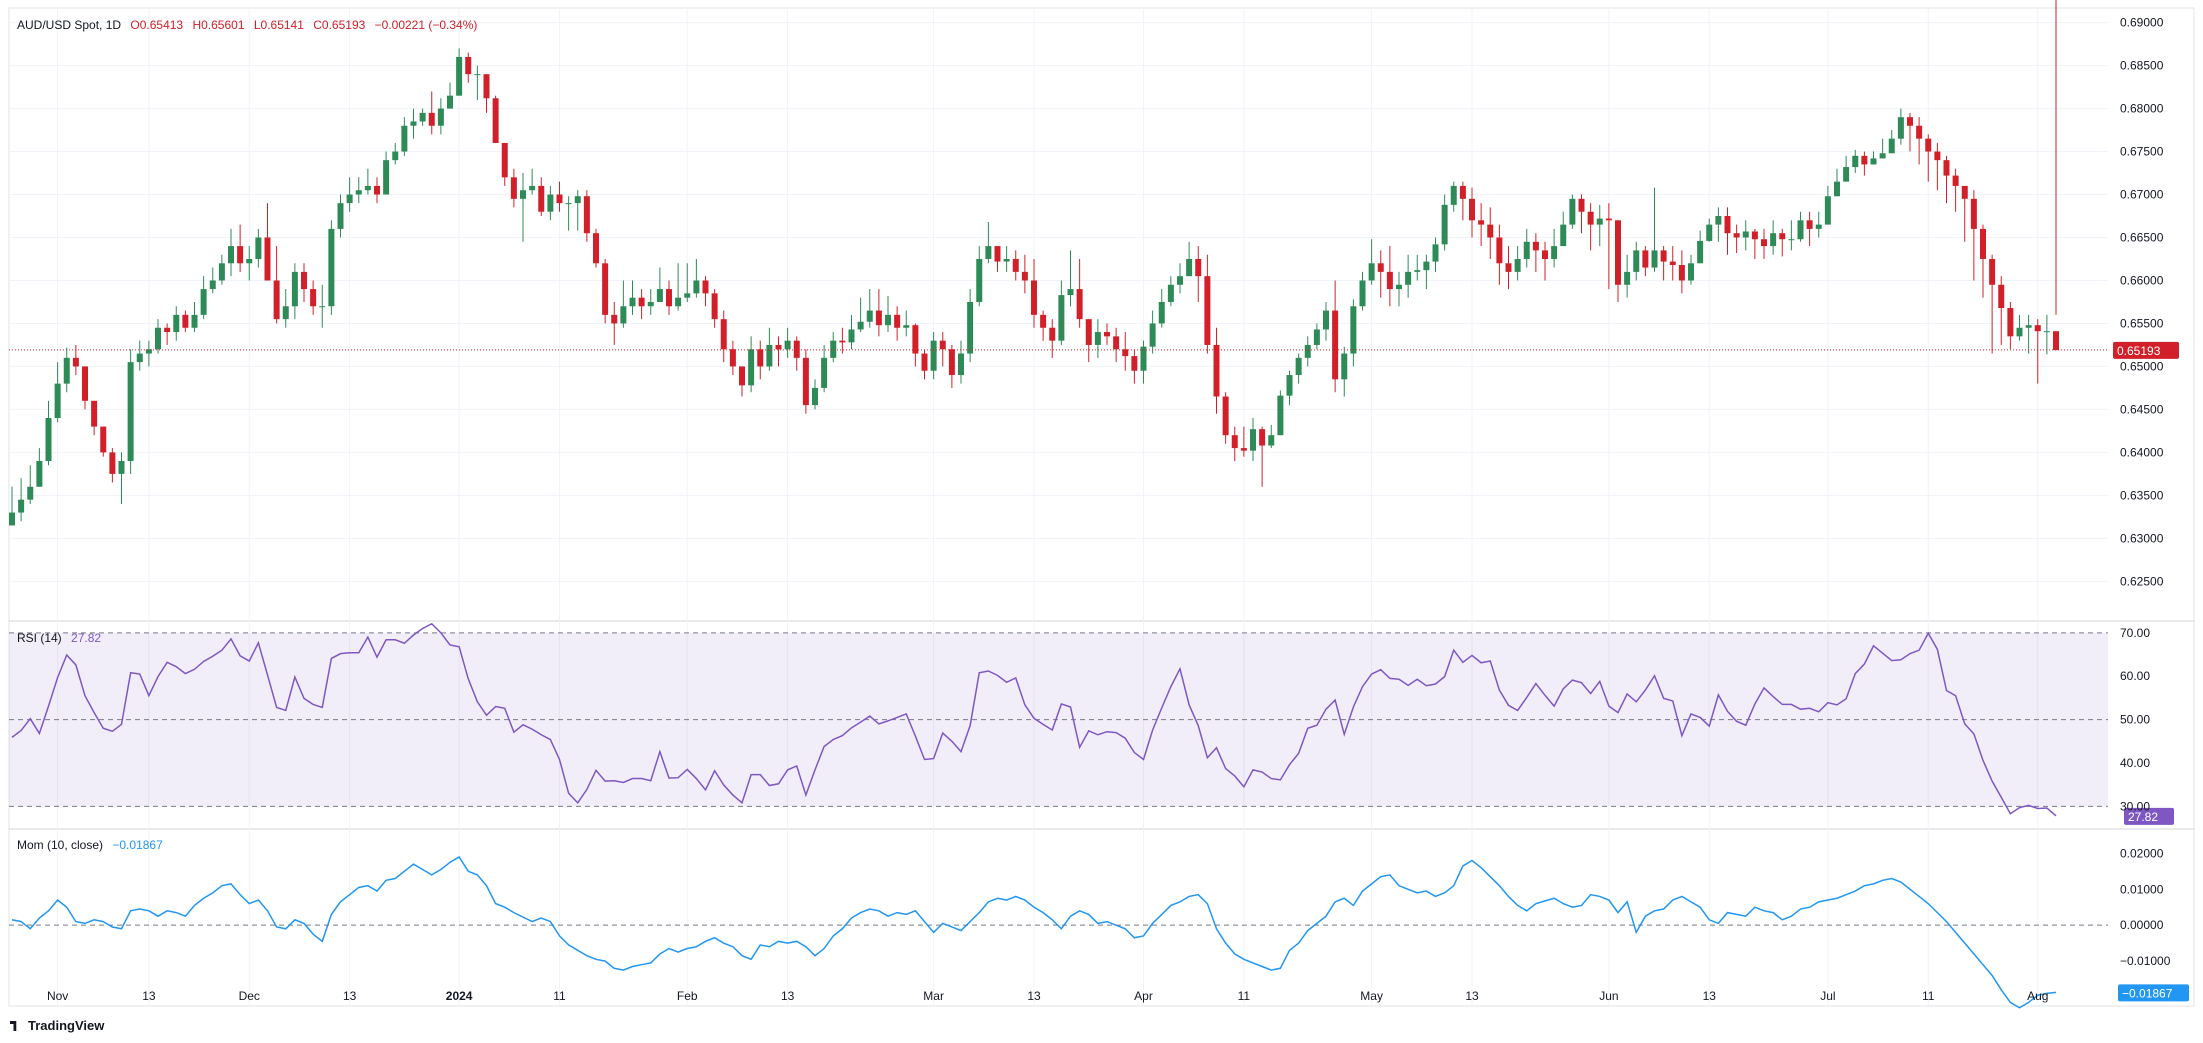 The height and width of the screenshot is (1043, 2203). Describe the element at coordinates (2139, 351) in the screenshot. I see `last-price-label: 0.65193` at that location.